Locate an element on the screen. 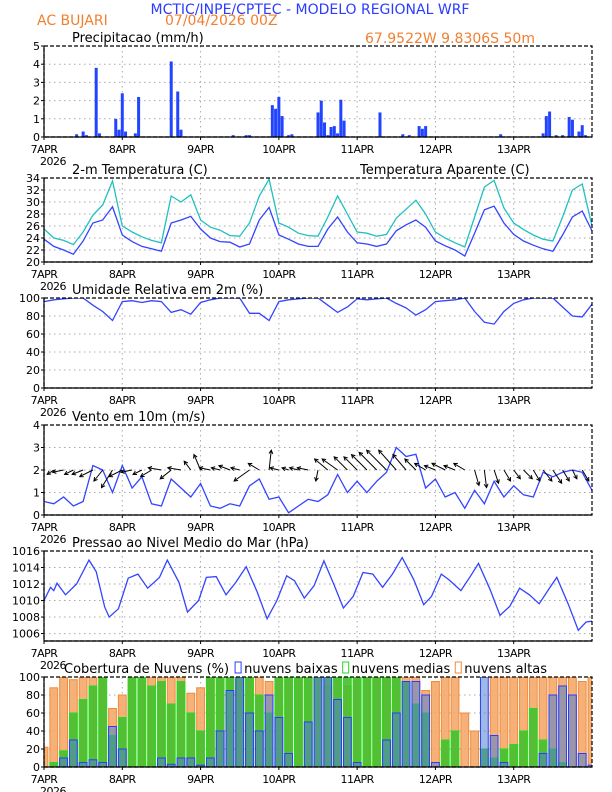  y-tick-label: 24 is located at coordinates (33, 238).